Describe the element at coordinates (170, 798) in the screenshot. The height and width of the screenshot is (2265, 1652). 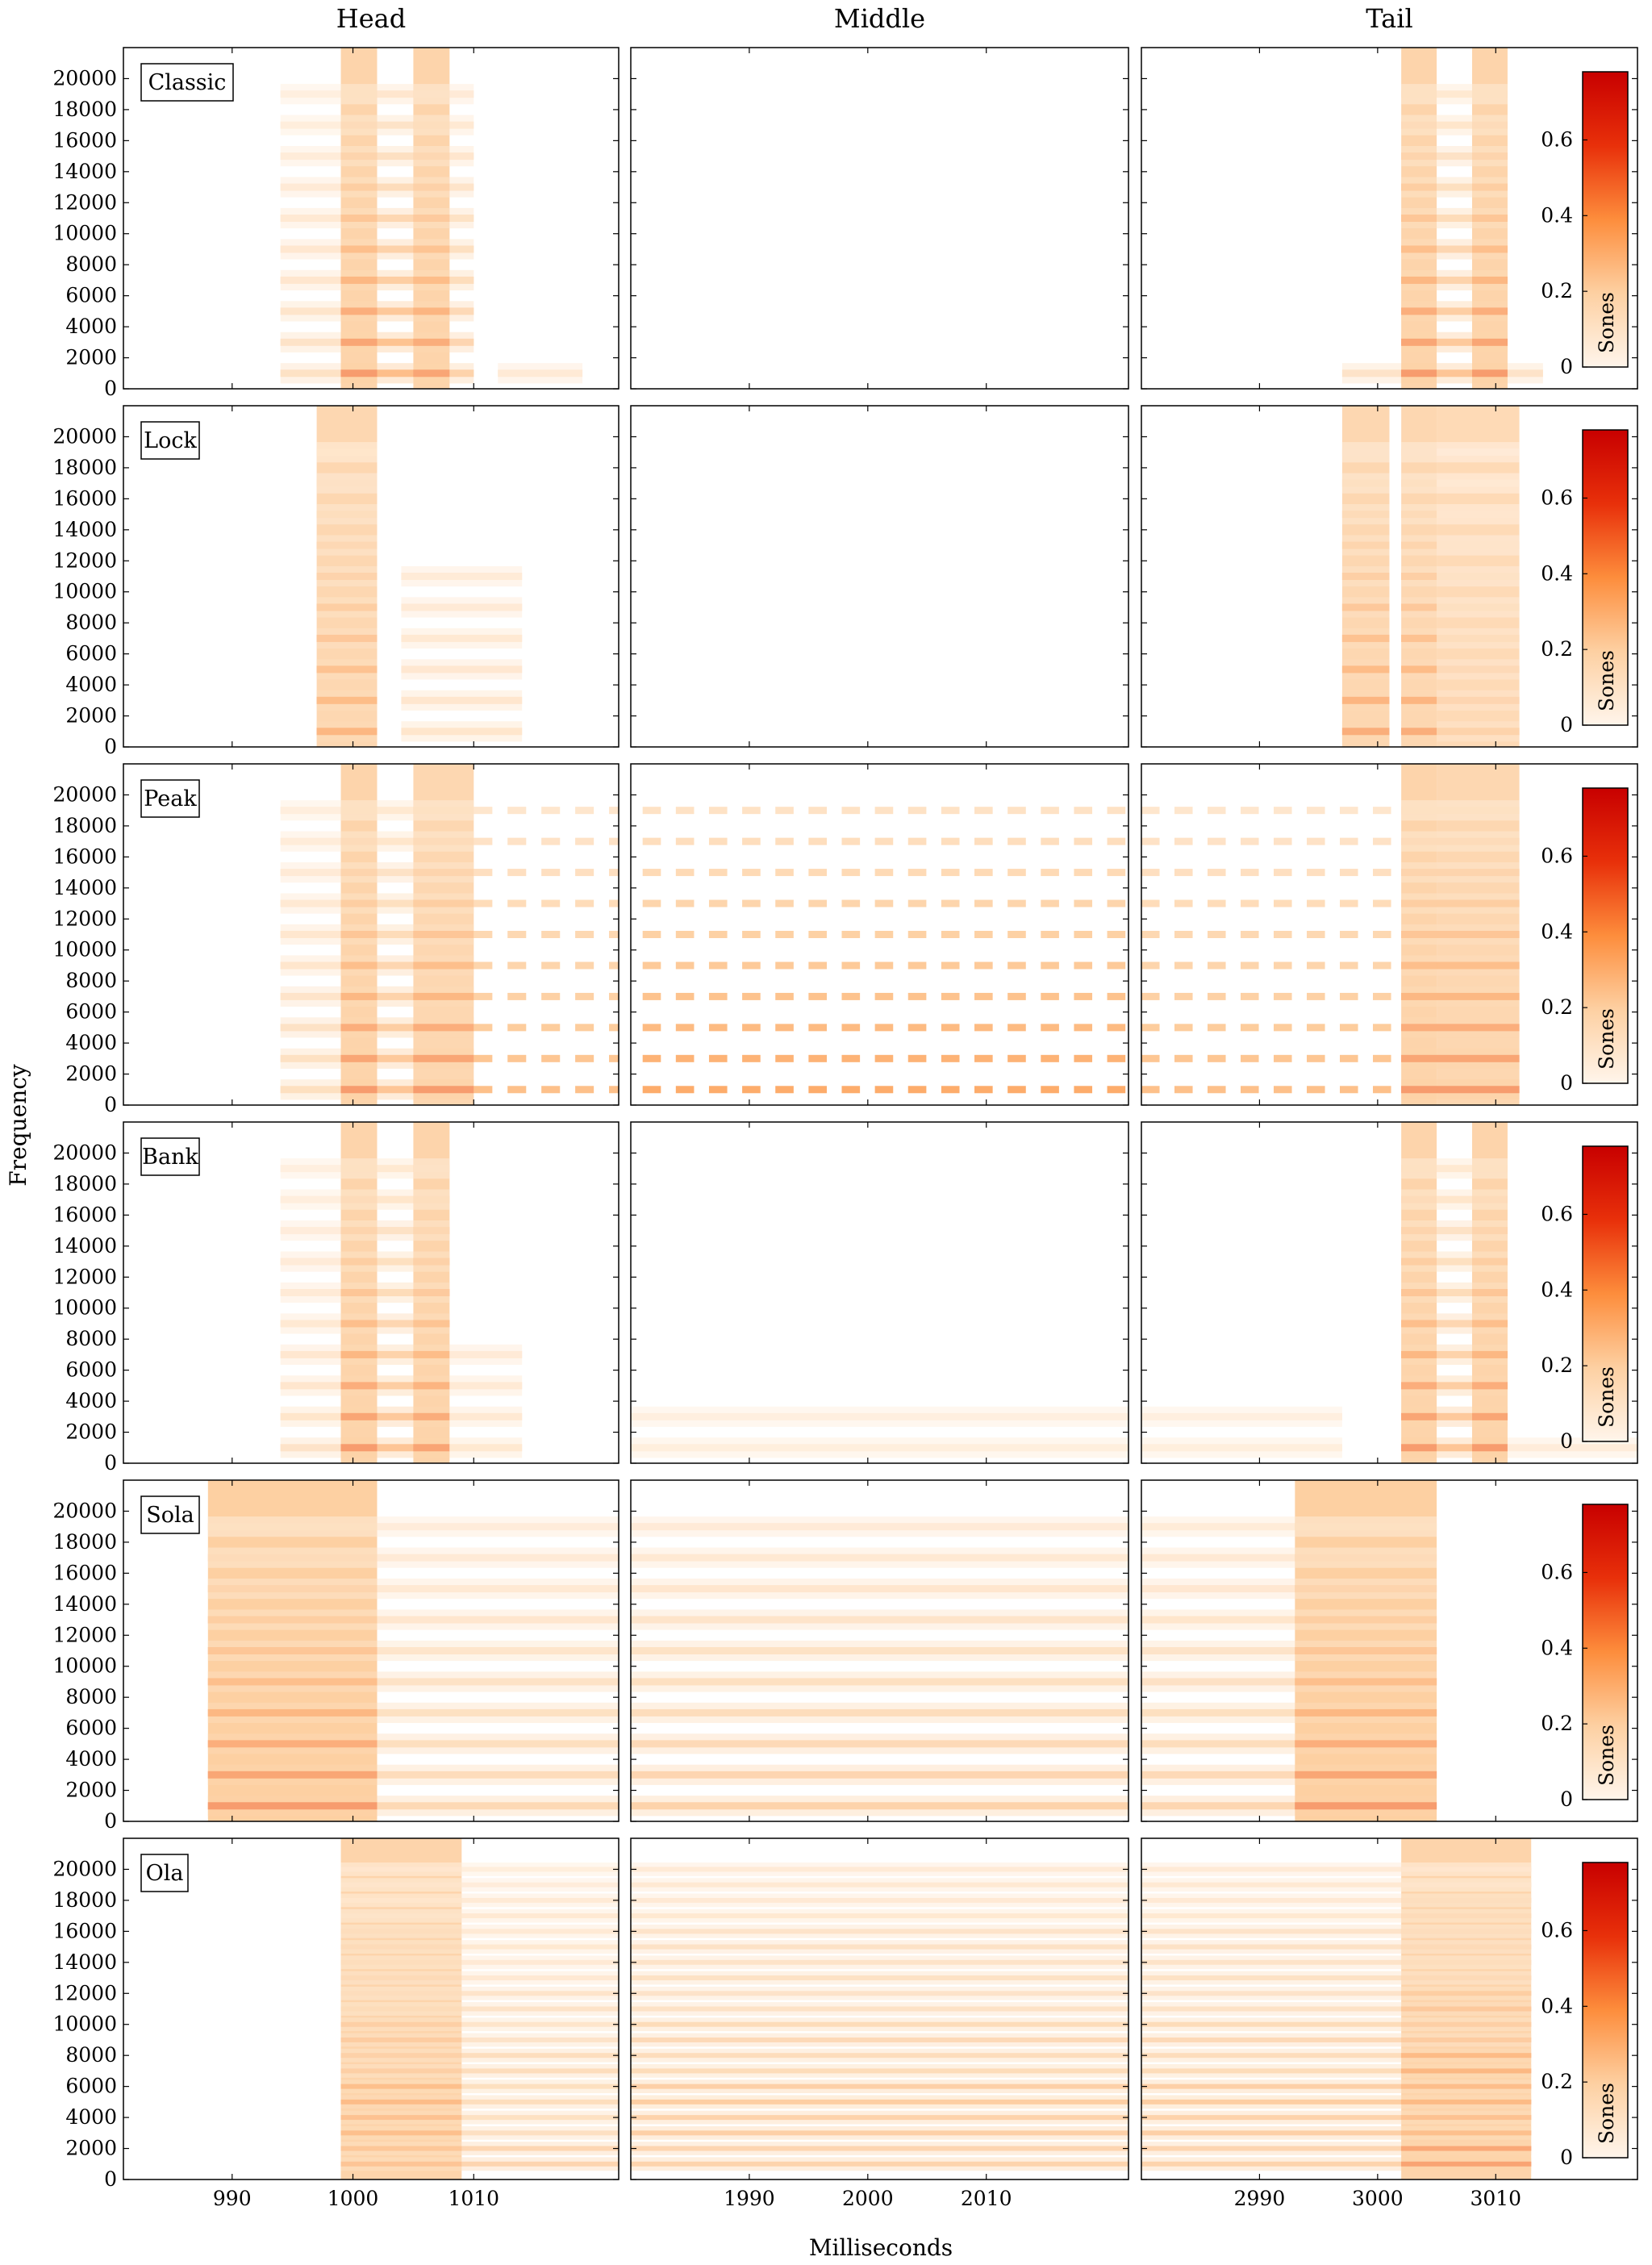
I see `row-label-text: Peak` at that location.